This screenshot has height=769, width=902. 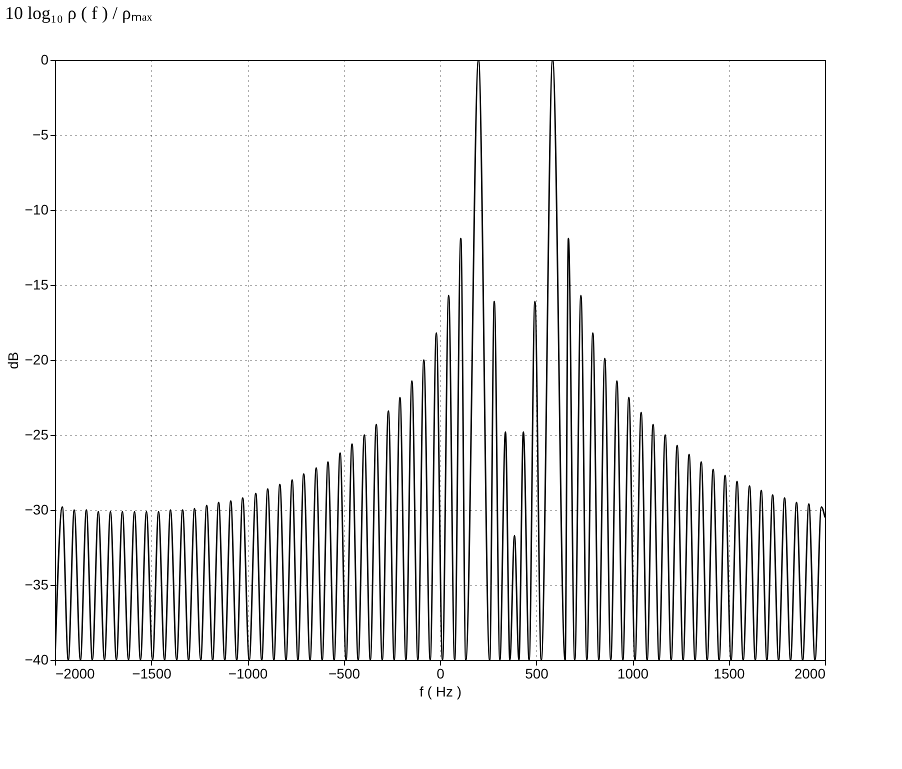 What do you see at coordinates (36, 434) in the screenshot?
I see `y-tick-label: −25` at bounding box center [36, 434].